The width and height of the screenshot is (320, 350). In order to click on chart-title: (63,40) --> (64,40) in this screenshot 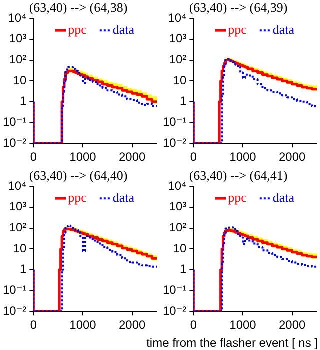, I will do `click(78, 176)`.